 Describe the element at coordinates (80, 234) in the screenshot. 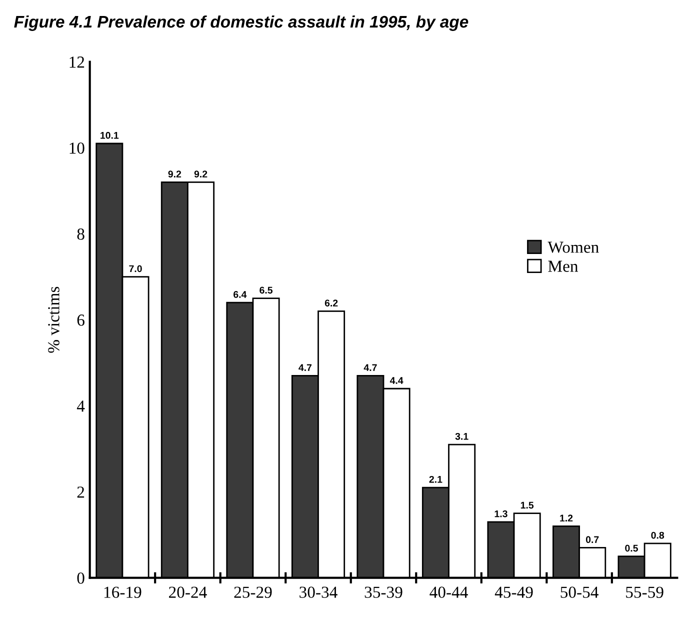

I see `y-tick-label: 8` at that location.